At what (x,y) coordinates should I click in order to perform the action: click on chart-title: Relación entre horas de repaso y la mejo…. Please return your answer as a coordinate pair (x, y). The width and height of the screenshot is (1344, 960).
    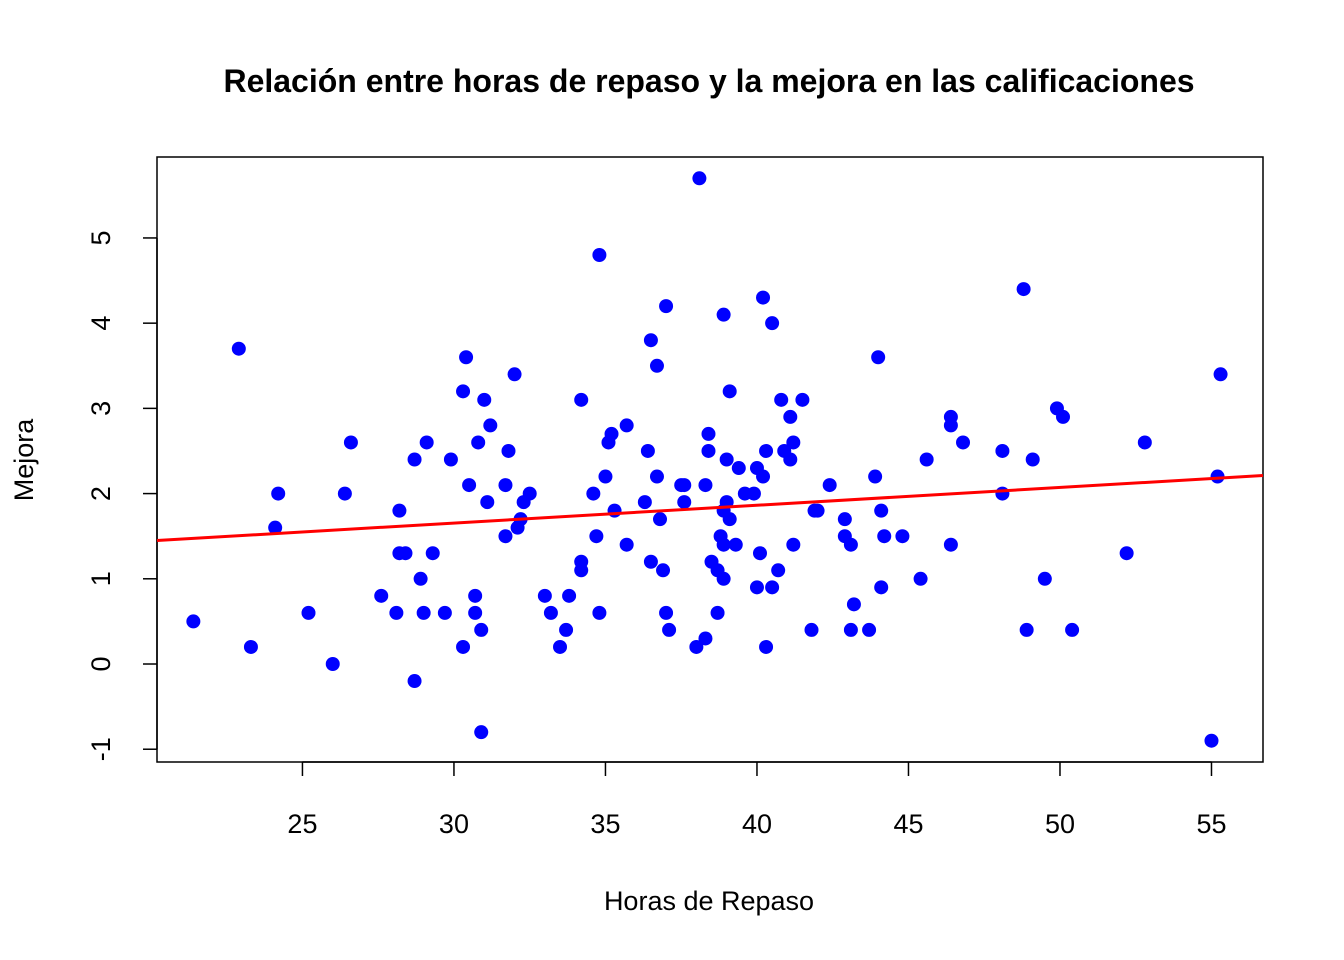
    Looking at the image, I should click on (708, 81).